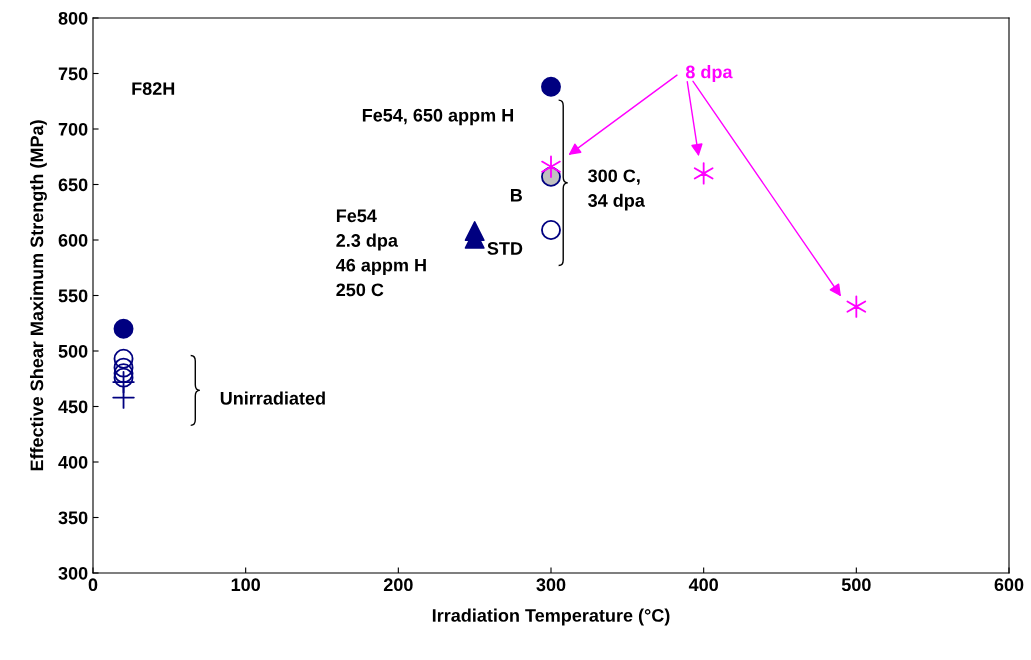 The width and height of the screenshot is (1031, 660). Describe the element at coordinates (272, 398) in the screenshot. I see `annotation: Unirradiated` at that location.